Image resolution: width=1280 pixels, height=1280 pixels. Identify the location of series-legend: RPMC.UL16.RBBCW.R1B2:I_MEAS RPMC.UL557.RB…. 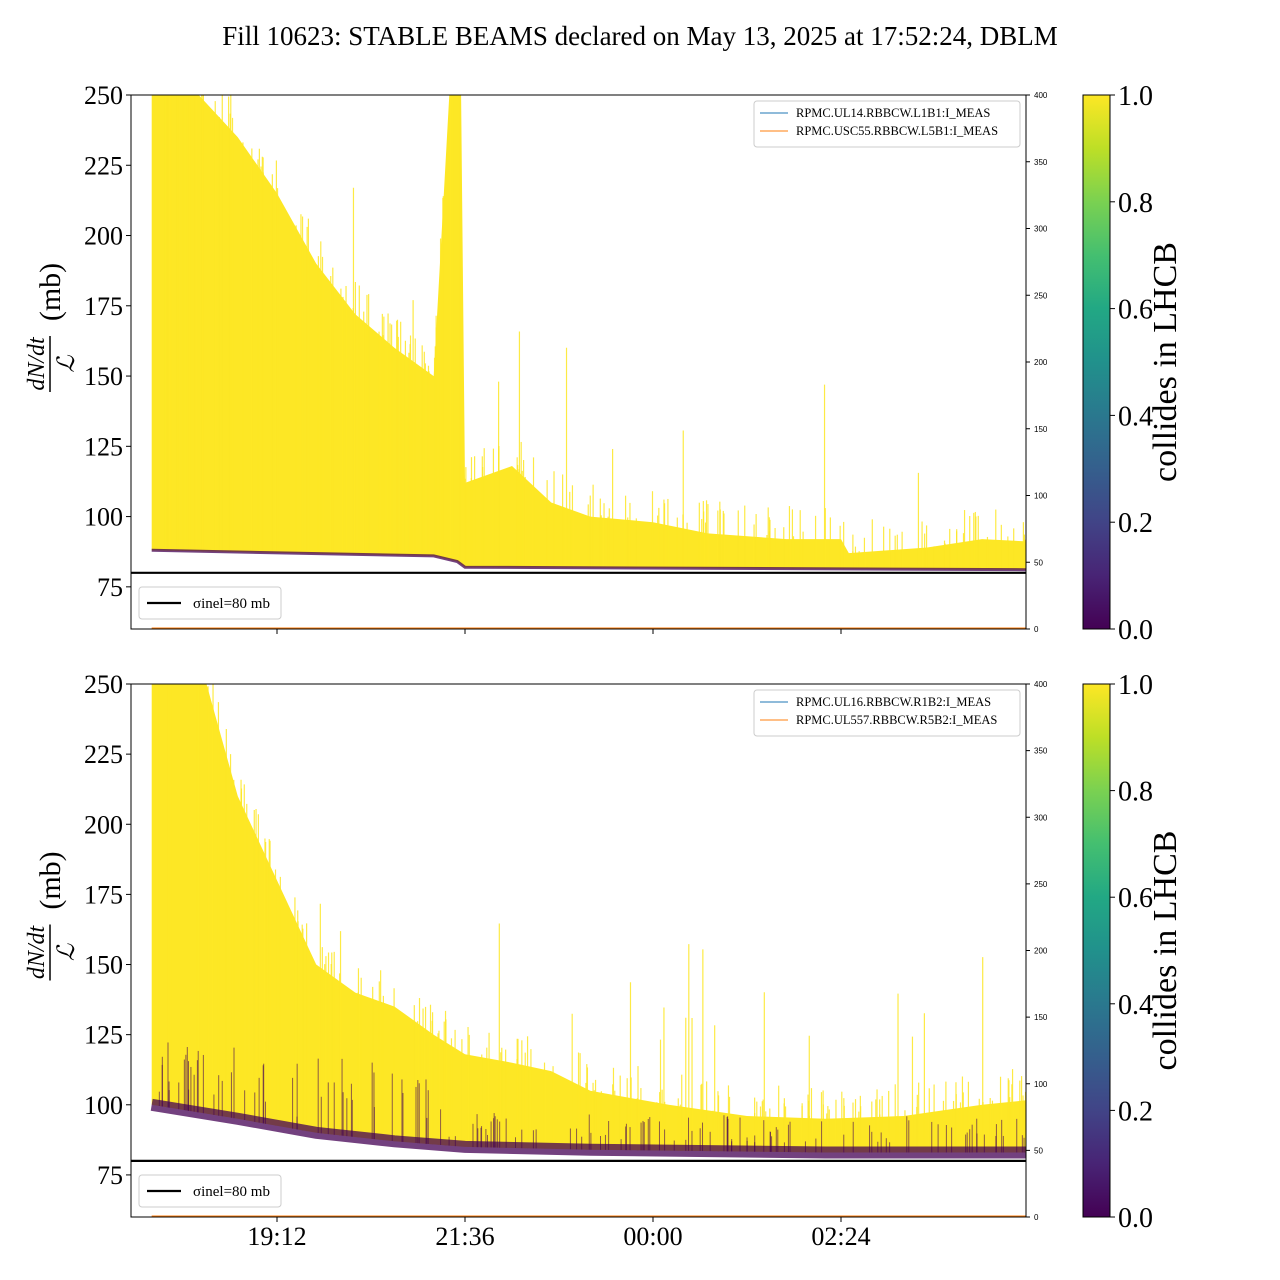
(887, 713).